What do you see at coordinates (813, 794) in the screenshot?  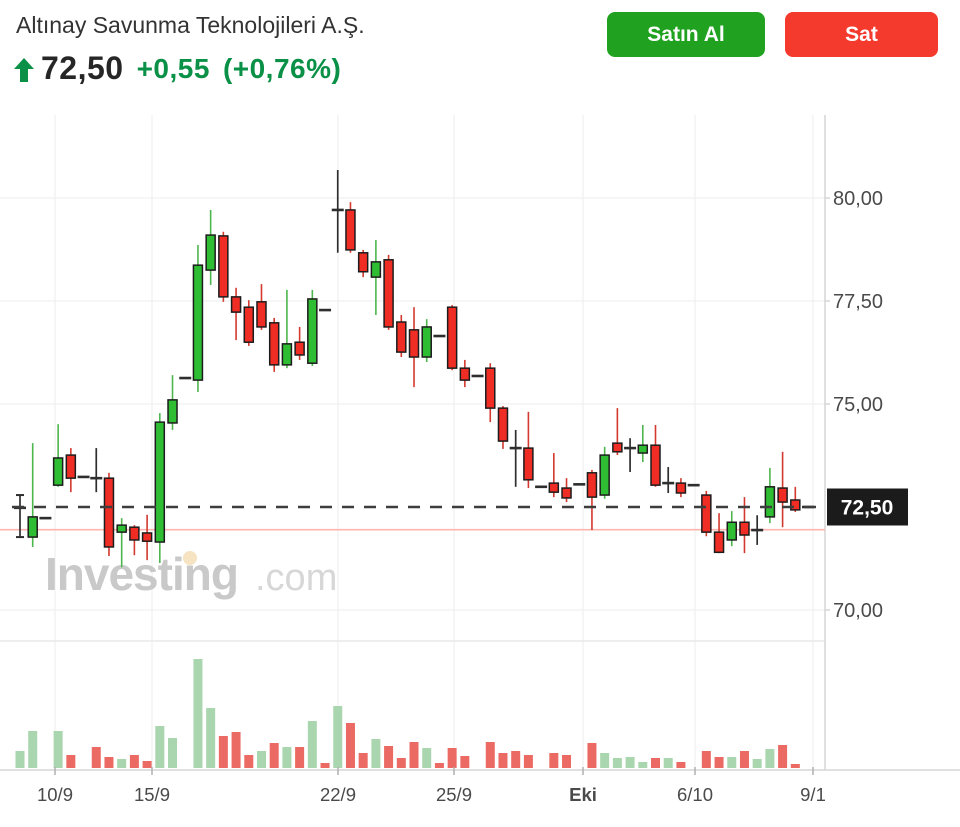 I see `x-tick-label: 9/1` at bounding box center [813, 794].